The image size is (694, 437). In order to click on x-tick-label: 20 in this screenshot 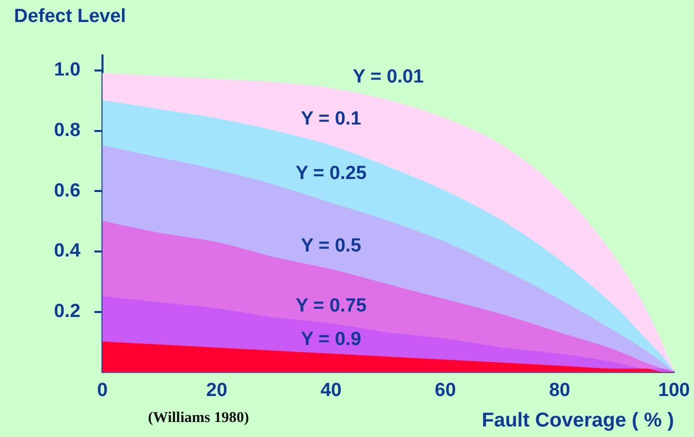, I will do `click(217, 390)`.